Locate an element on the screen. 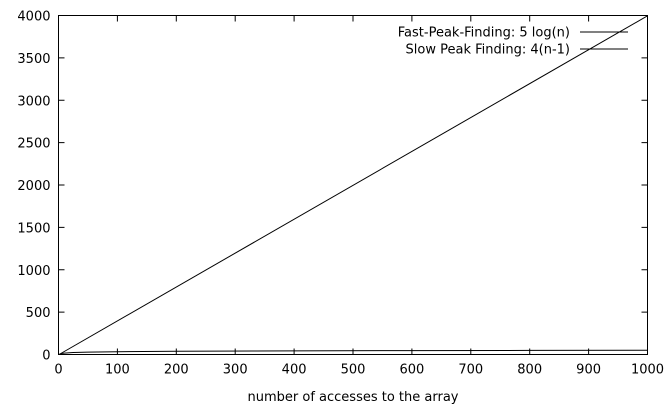 This screenshot has height=407, width=672. x-tick-label: 700 is located at coordinates (470, 370).